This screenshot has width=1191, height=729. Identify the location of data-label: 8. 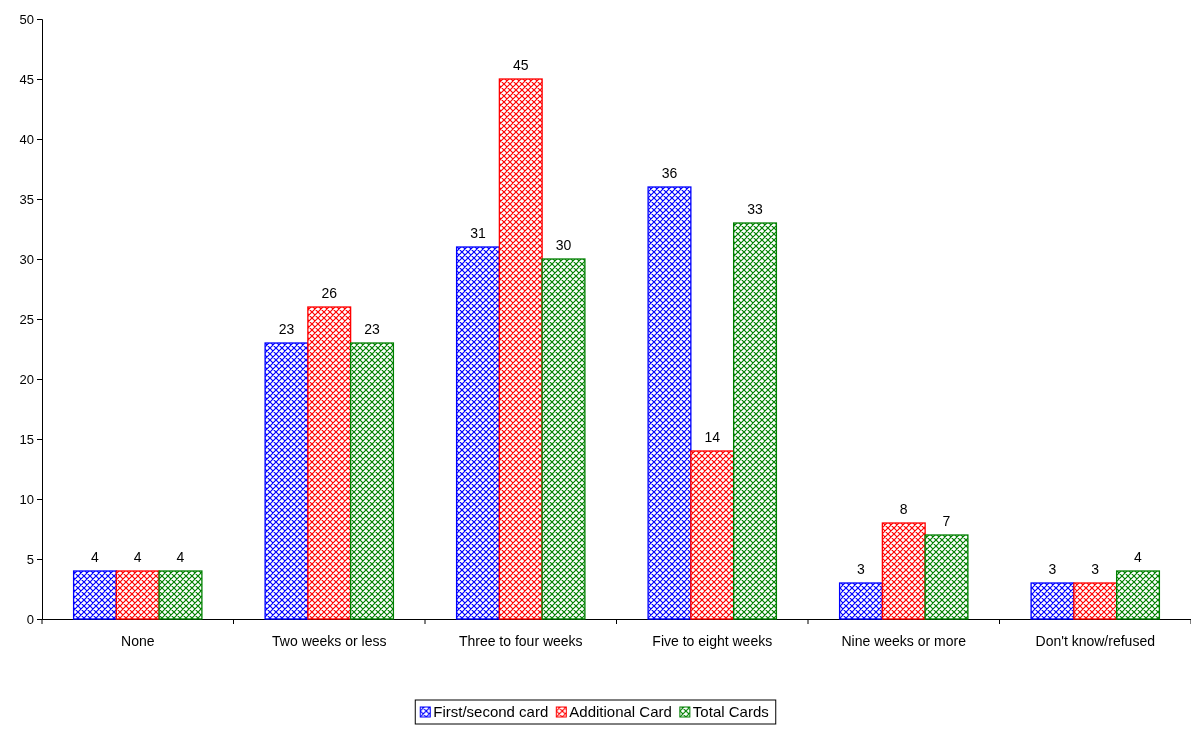
(903, 509).